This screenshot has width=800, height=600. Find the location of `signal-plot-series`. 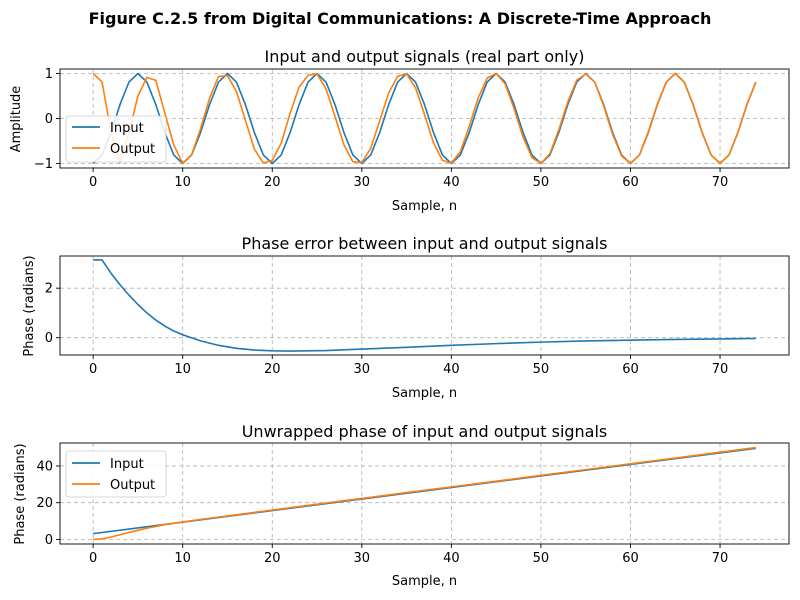

signal-plot-series is located at coordinates (424, 118).